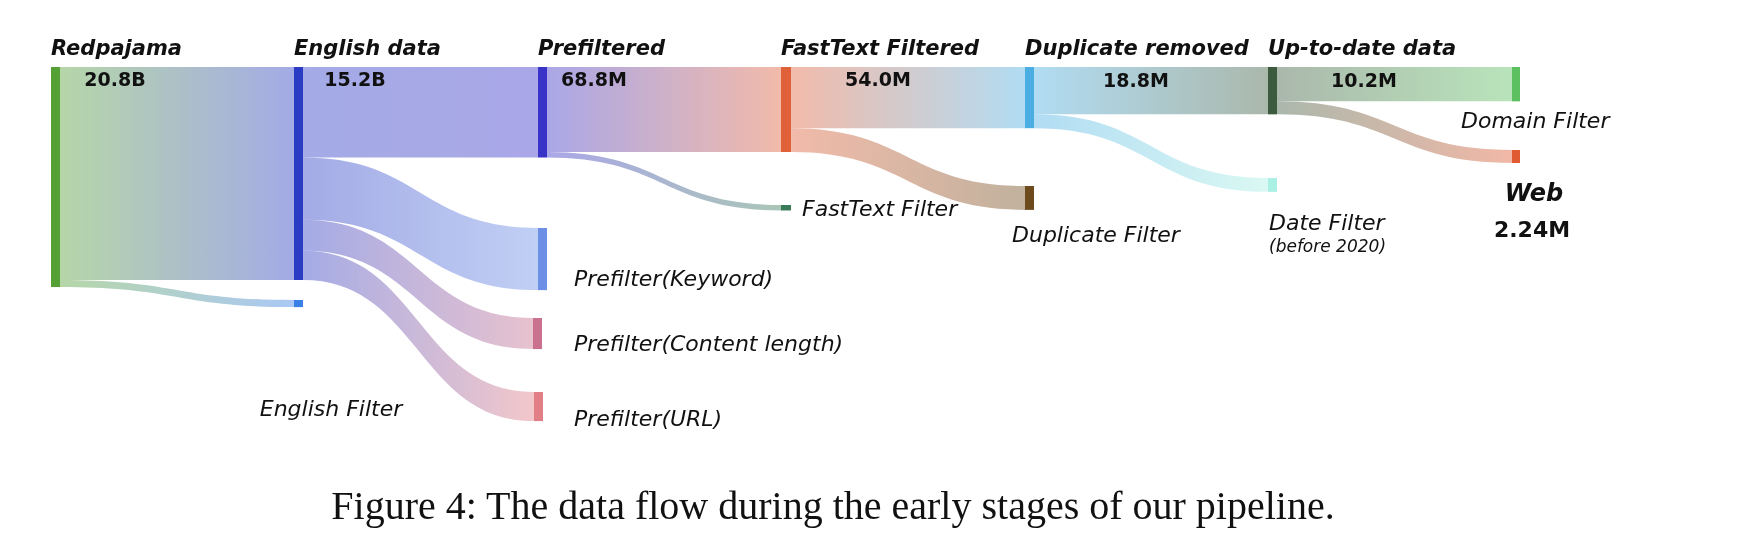  I want to click on category-label: Prefiltered, so click(602, 48).